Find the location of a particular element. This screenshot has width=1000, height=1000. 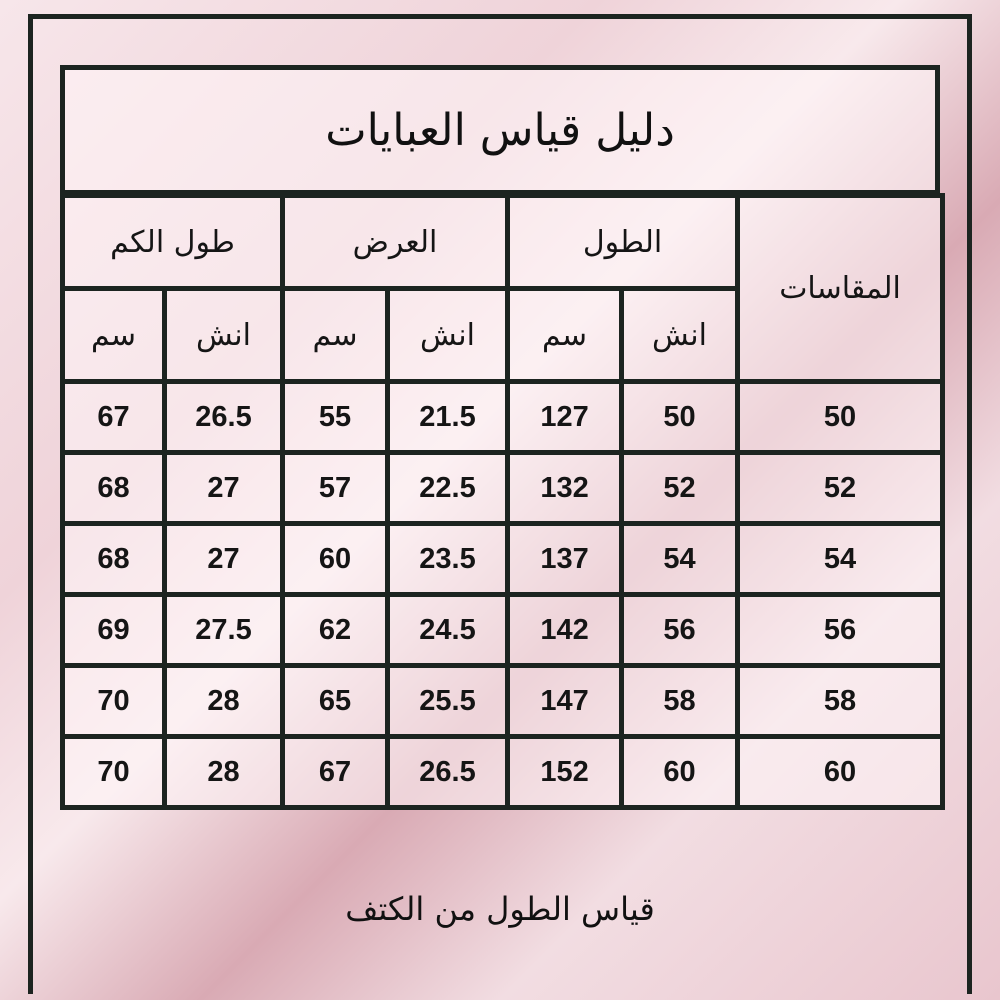

table-row: 60 60 152 26.5 67 28 70 is located at coordinates (503, 772).